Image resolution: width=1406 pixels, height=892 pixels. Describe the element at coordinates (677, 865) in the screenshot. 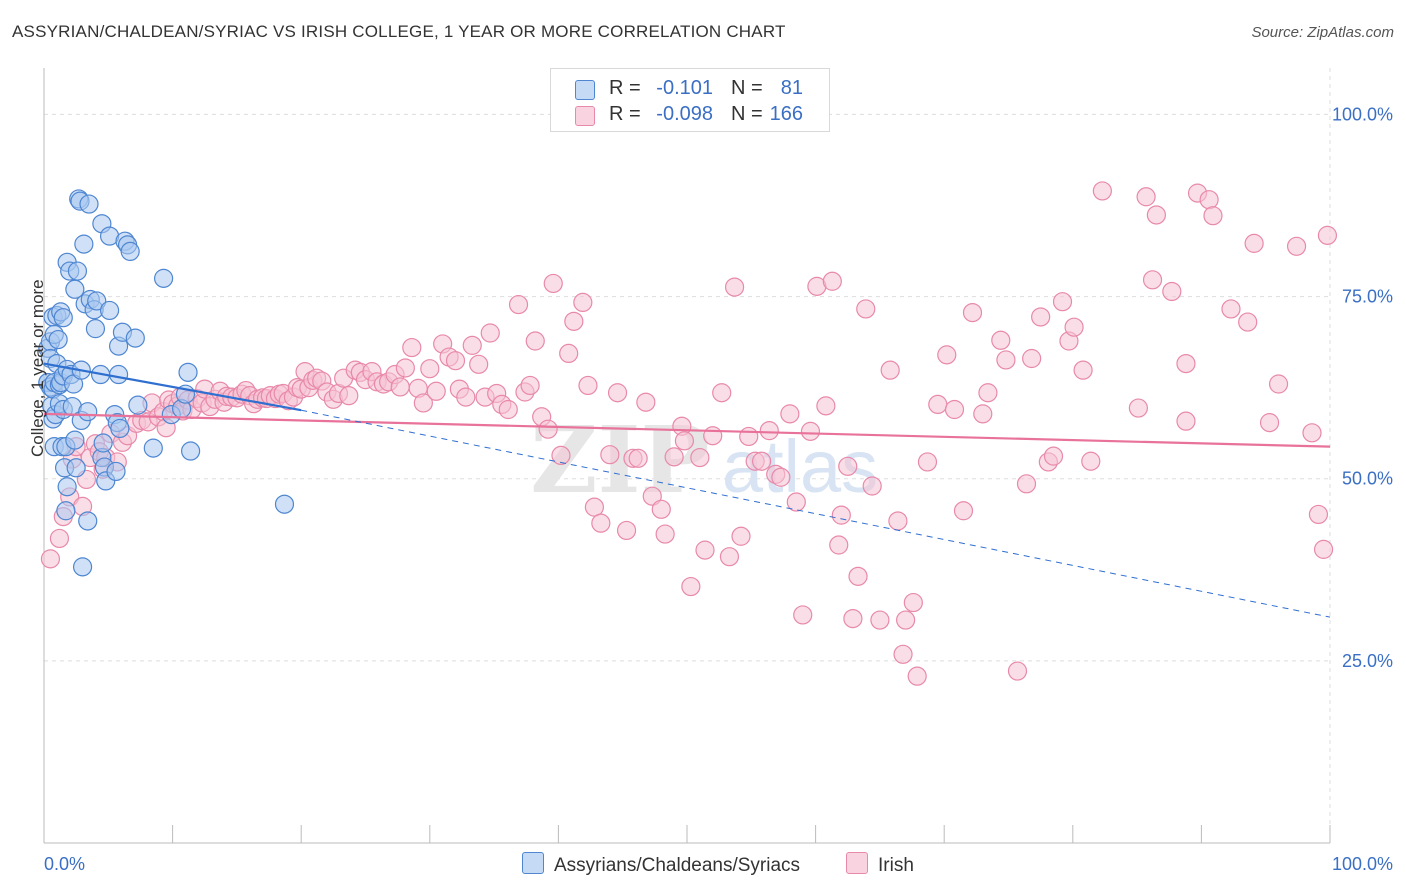

I see `bottom-legend-label-assyrian: Assyrians/Chaldeans/Syriacs` at that location.